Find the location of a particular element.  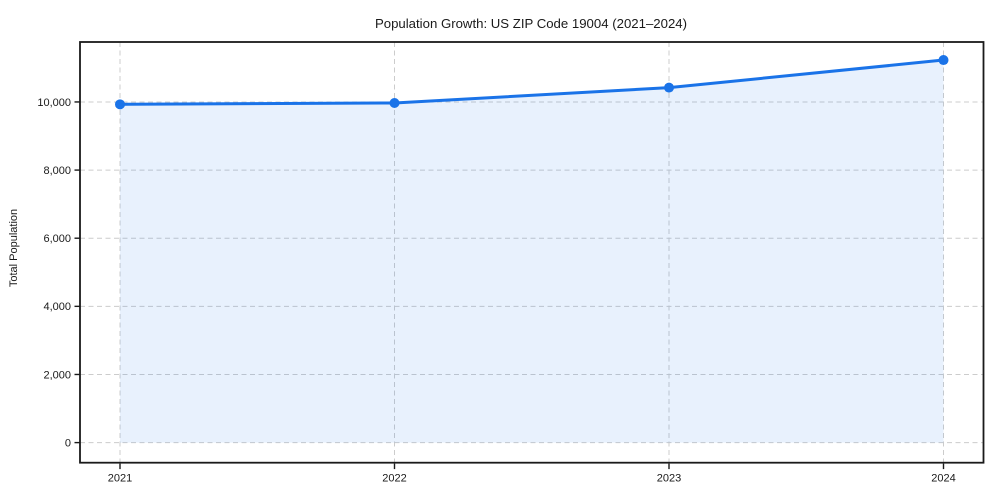

y-axis-label: Total Population is located at coordinates (14, 248).